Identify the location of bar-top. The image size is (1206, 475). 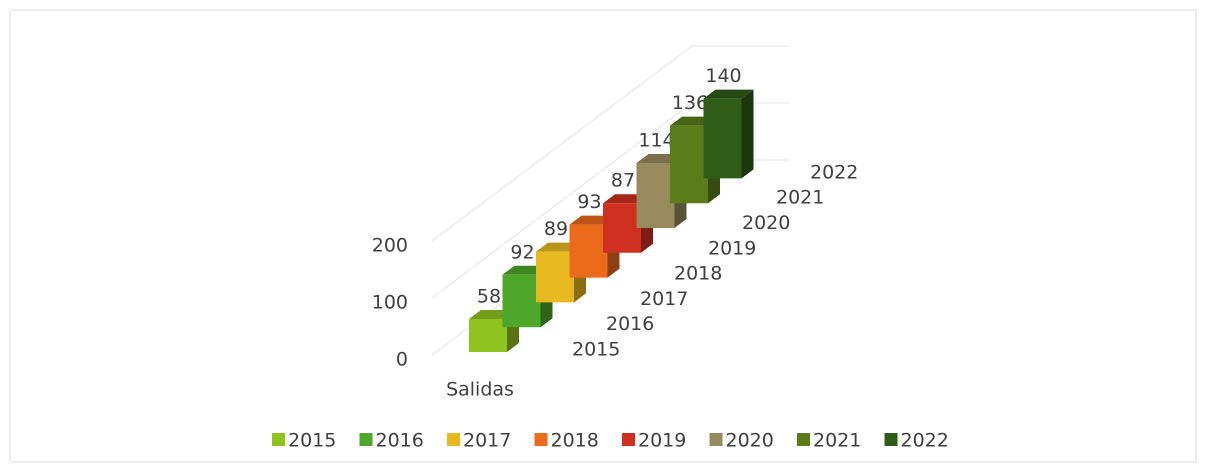
(728, 94).